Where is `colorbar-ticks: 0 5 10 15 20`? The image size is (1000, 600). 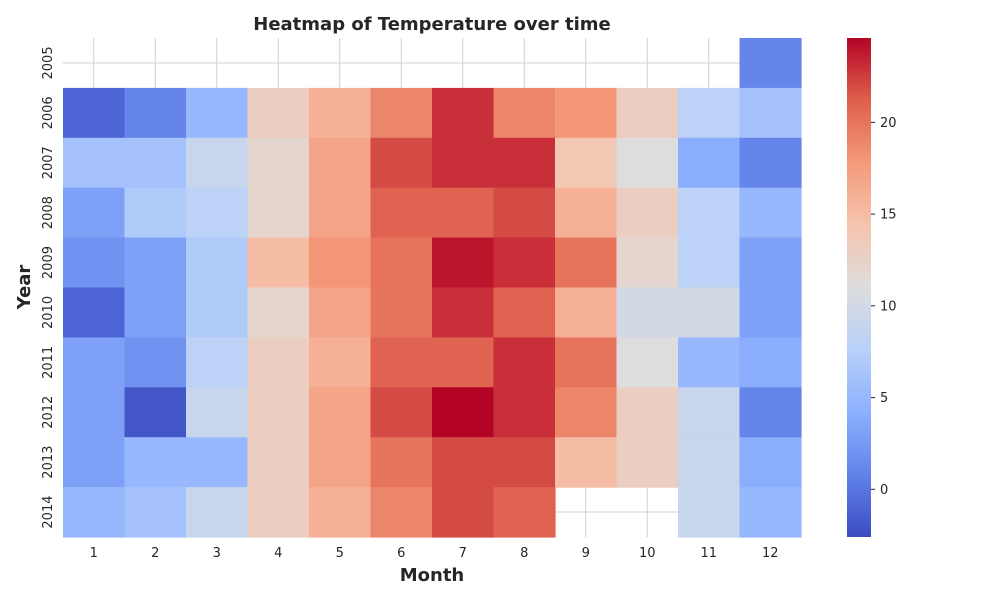
colorbar-ticks: 0 5 10 15 20 is located at coordinates (884, 307).